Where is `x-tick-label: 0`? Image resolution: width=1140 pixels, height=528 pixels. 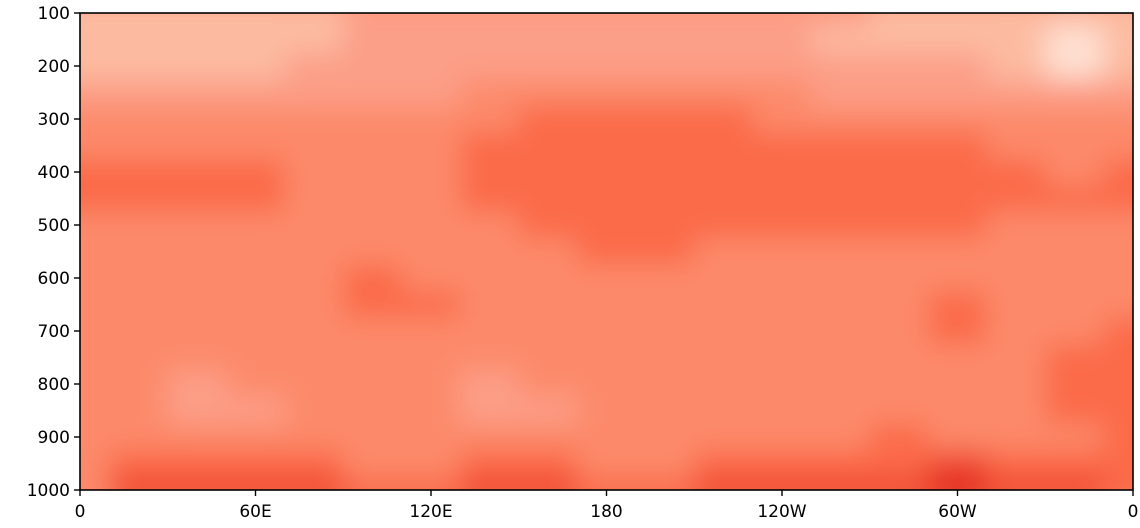 x-tick-label: 0 is located at coordinates (80, 512).